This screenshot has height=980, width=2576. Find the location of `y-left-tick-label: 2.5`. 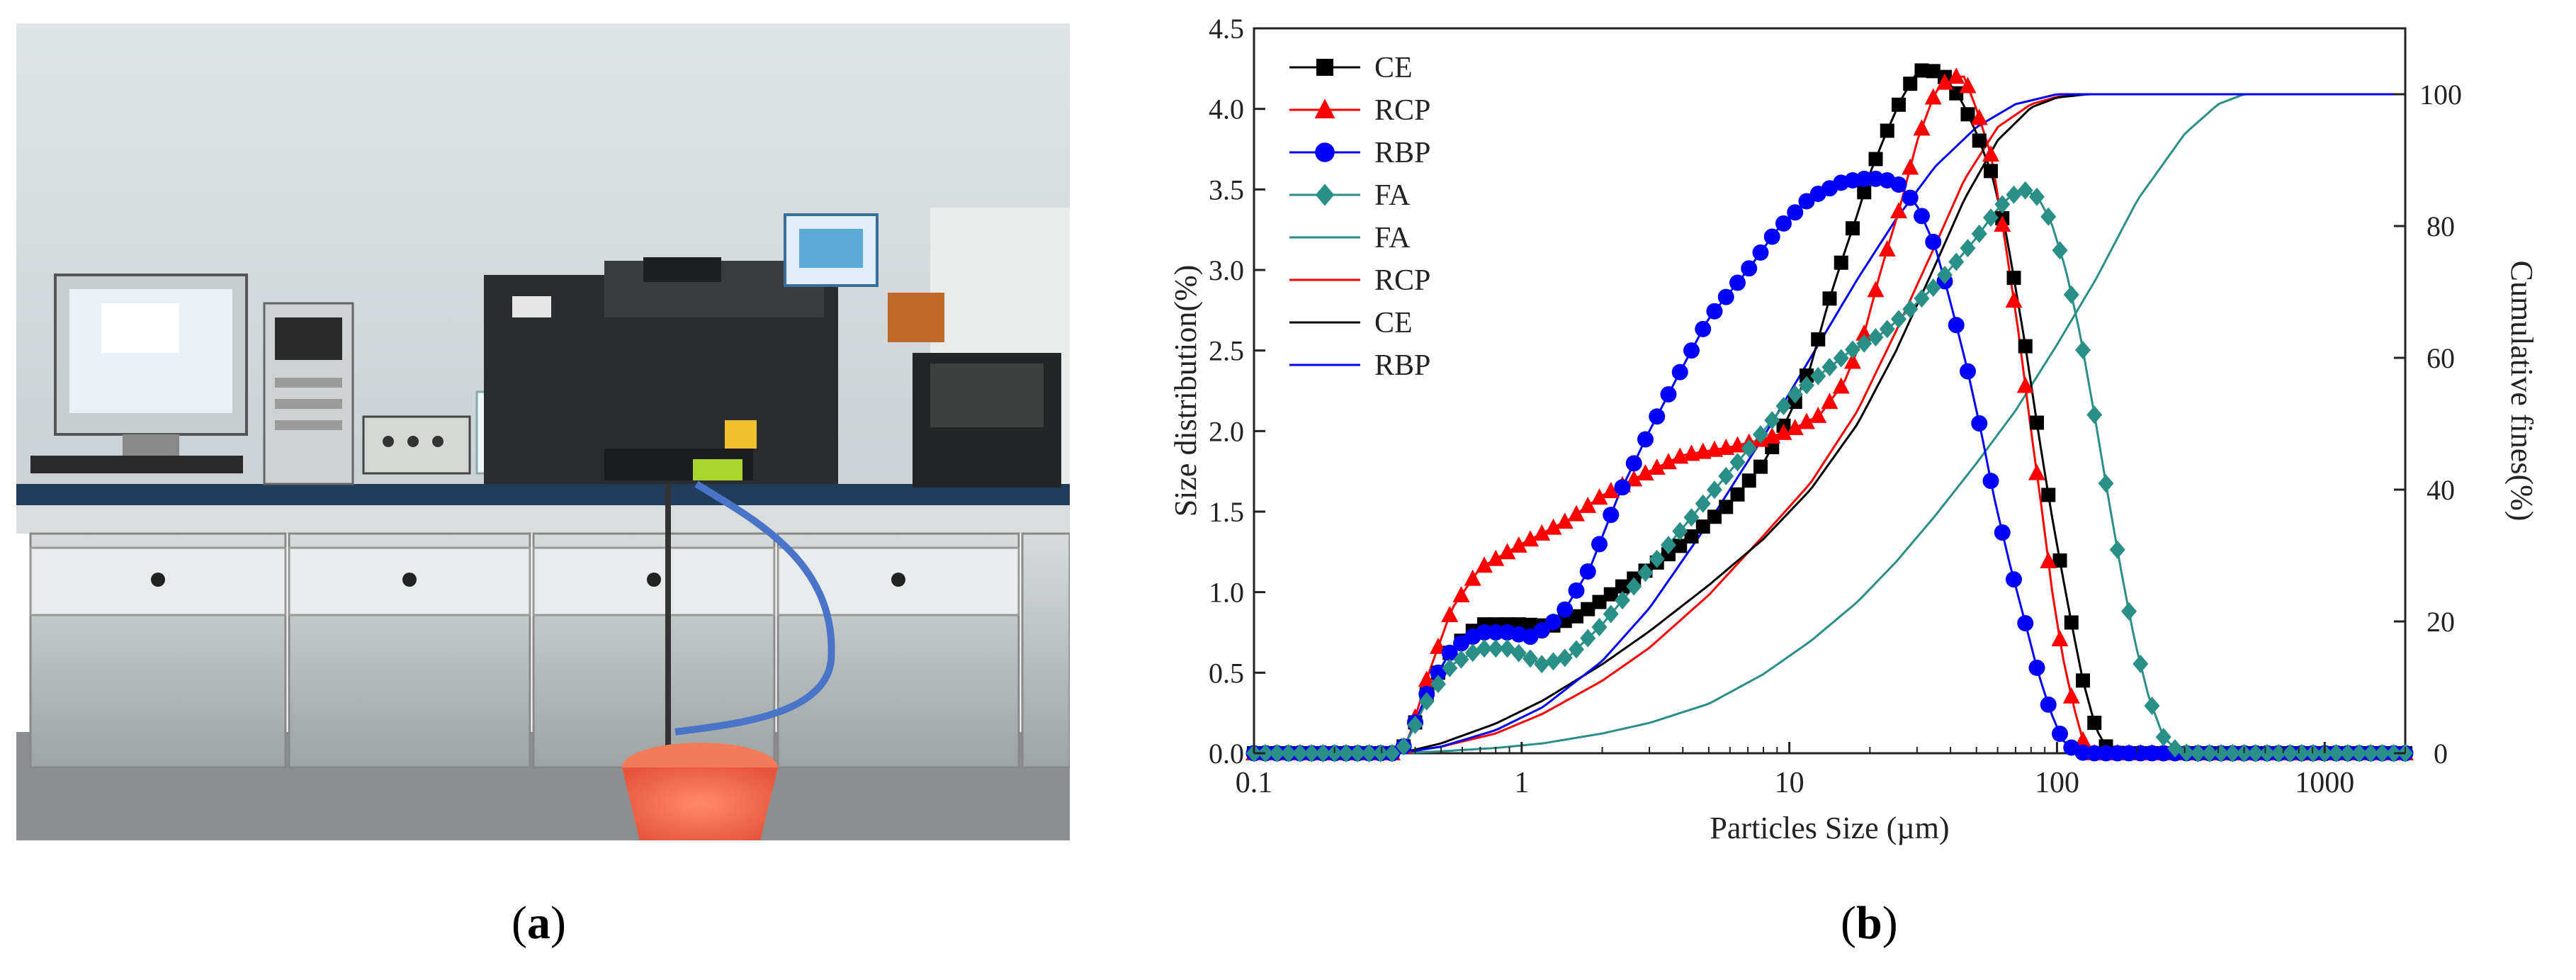

y-left-tick-label: 2.5 is located at coordinates (1226, 351).